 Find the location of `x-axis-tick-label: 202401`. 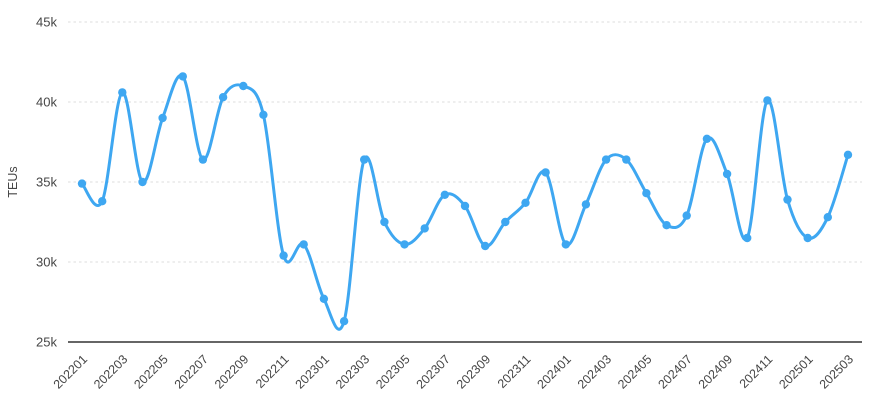

x-axis-tick-label: 202401 is located at coordinates (554, 371).